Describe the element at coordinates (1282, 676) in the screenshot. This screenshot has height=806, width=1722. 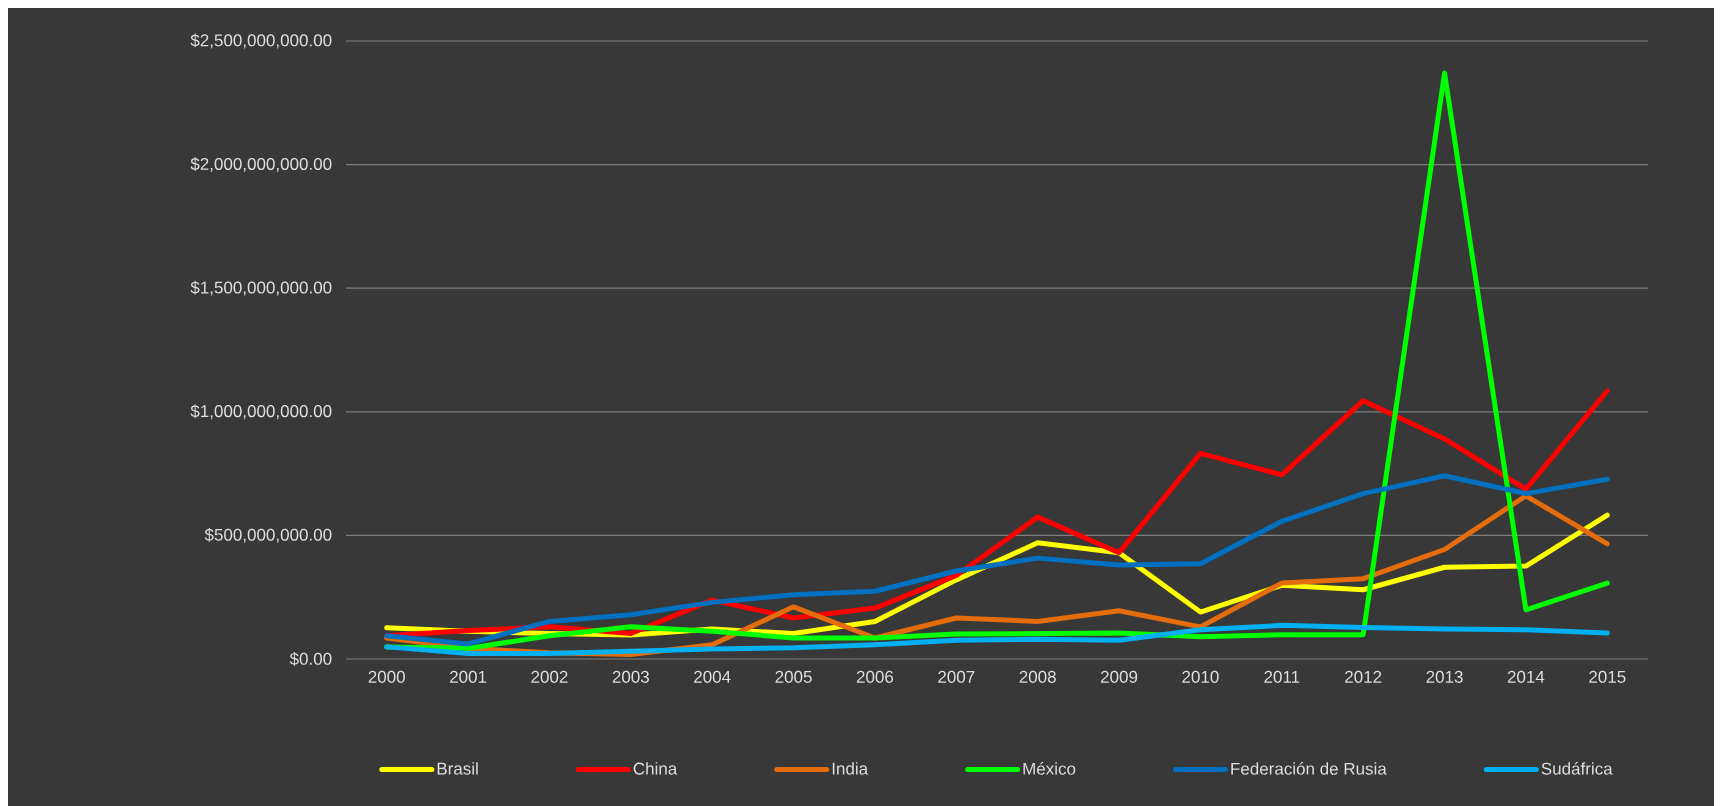
I see `x-tick-label: 2011` at that location.